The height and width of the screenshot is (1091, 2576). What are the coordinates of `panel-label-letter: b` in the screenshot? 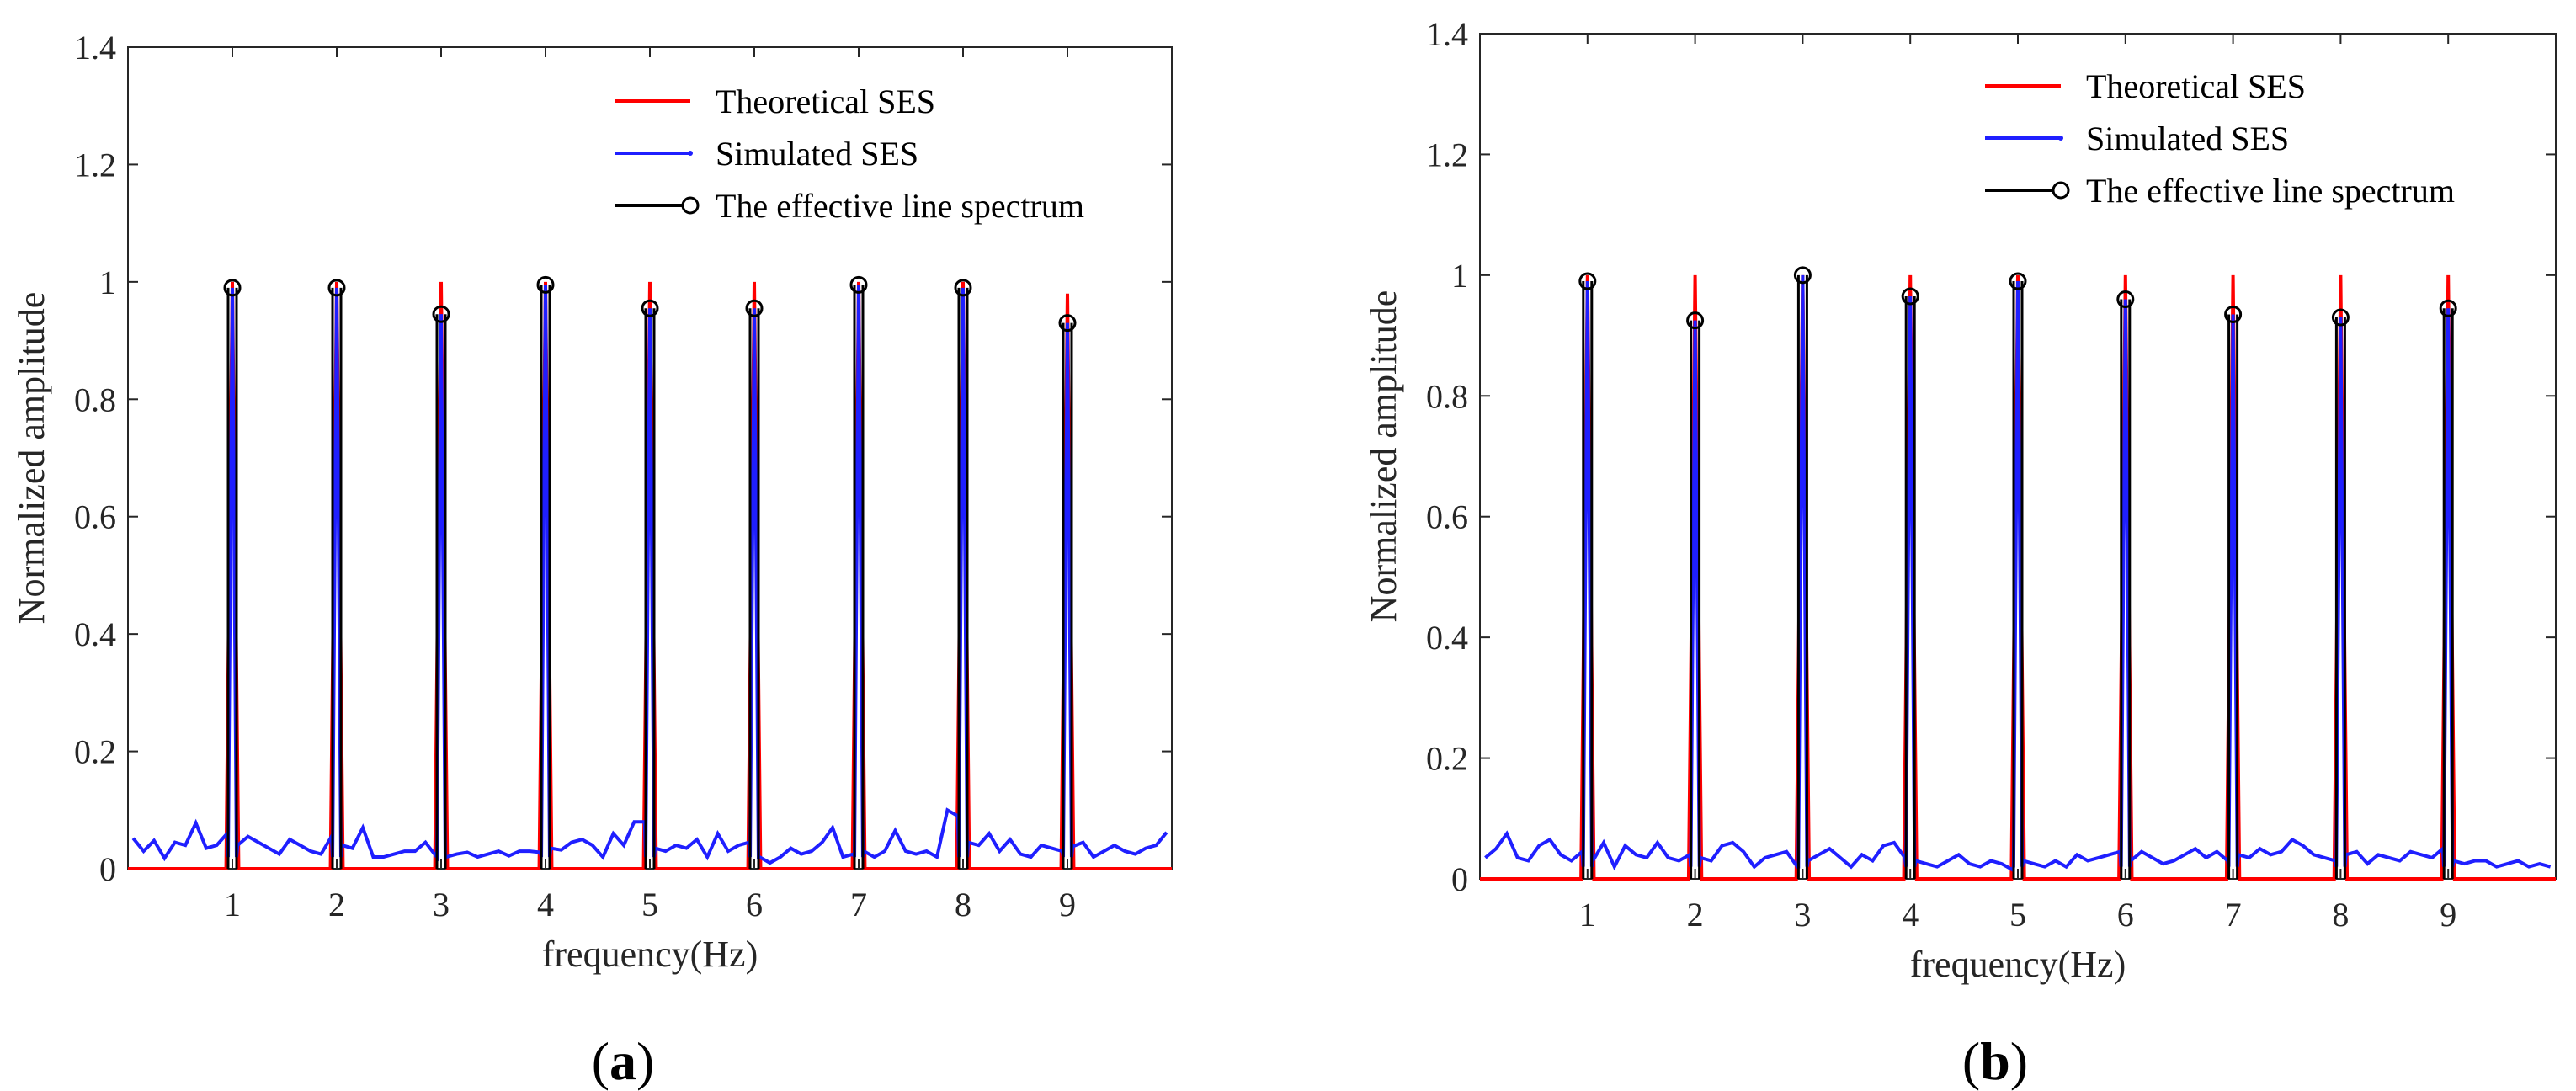 It's located at (1995, 1061).